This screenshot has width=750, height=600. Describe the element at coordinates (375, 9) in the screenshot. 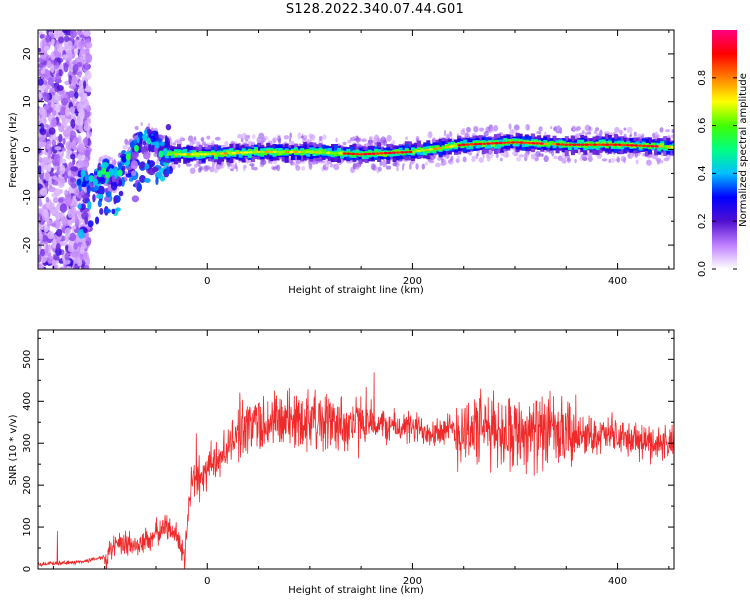

I see `chart-title: S128.2022.340.07.44.G01` at that location.